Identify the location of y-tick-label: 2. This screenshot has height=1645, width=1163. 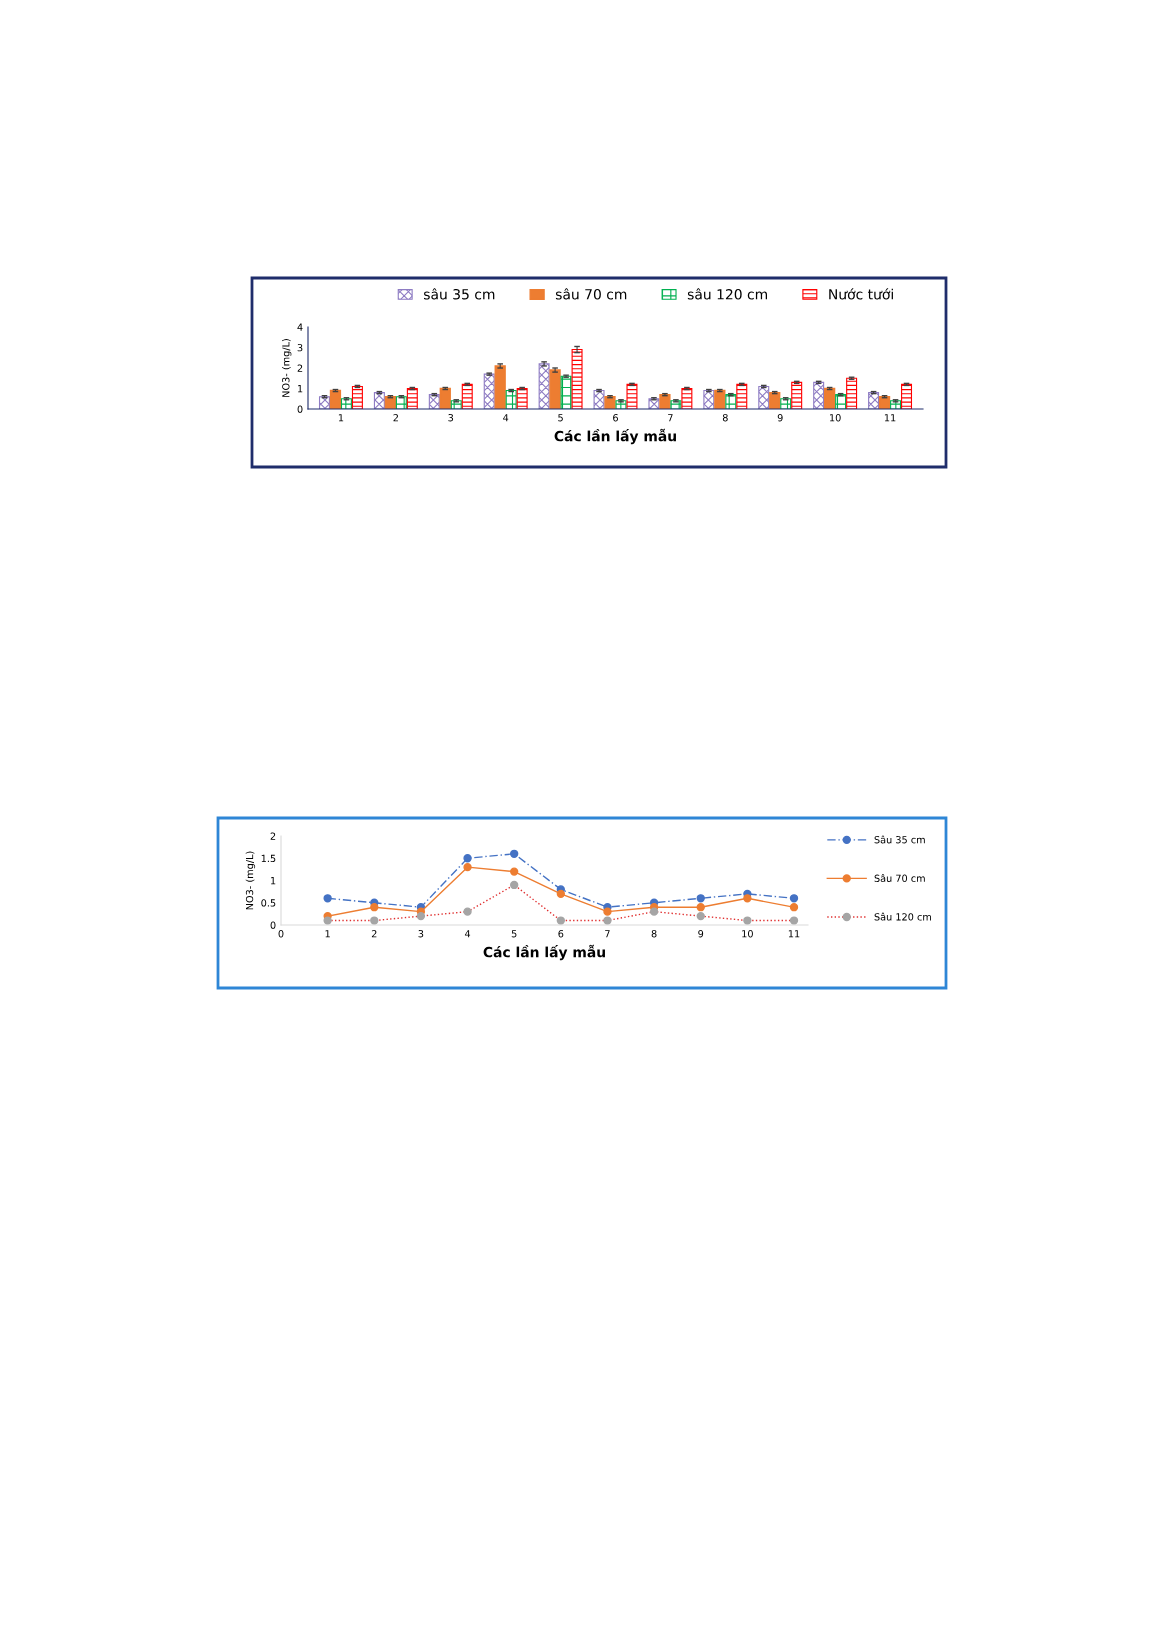
(300, 368).